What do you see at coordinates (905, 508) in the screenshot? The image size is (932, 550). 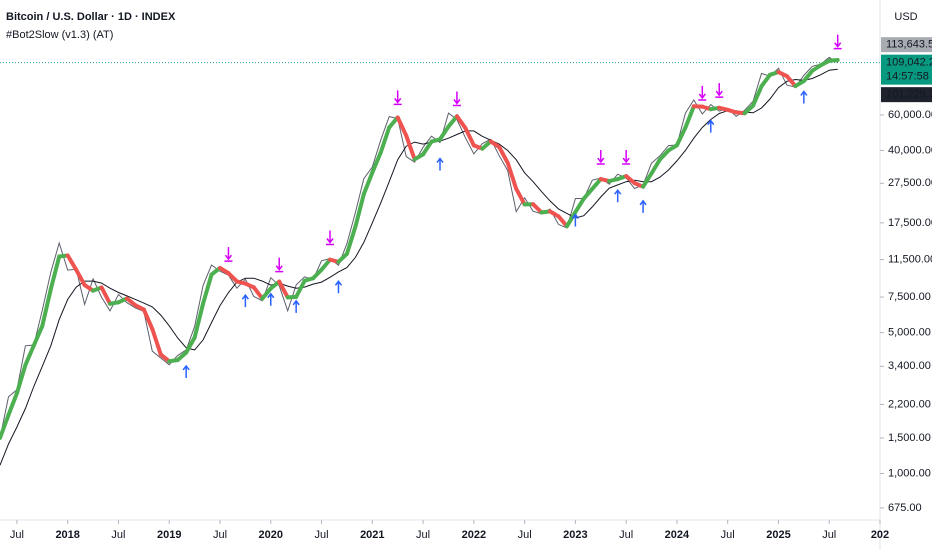 I see `y-tick-label: 675.00` at bounding box center [905, 508].